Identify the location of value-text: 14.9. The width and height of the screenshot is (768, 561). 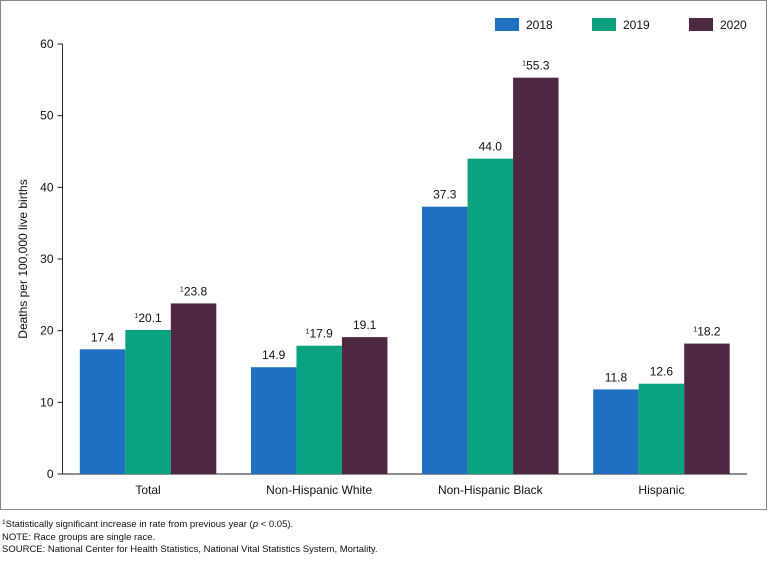
(274, 355).